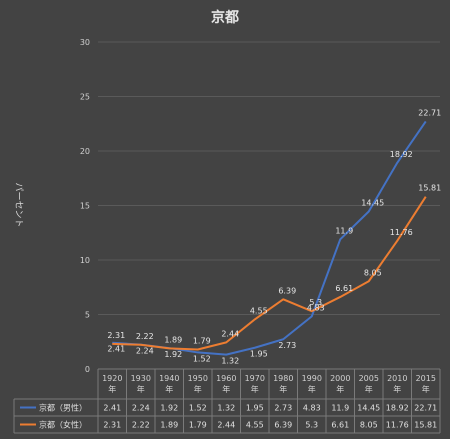 The width and height of the screenshot is (450, 439). Describe the element at coordinates (85, 260) in the screenshot. I see `y-tick-label: 10` at that location.